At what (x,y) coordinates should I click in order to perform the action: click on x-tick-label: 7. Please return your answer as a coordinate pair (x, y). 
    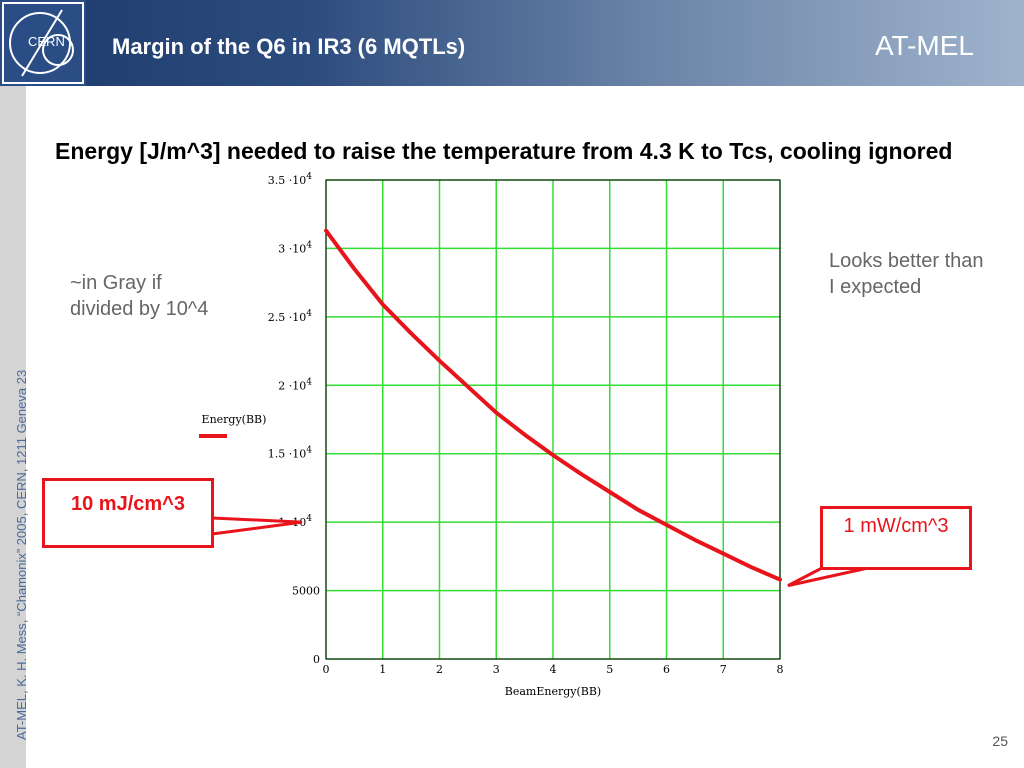
    Looking at the image, I should click on (723, 669).